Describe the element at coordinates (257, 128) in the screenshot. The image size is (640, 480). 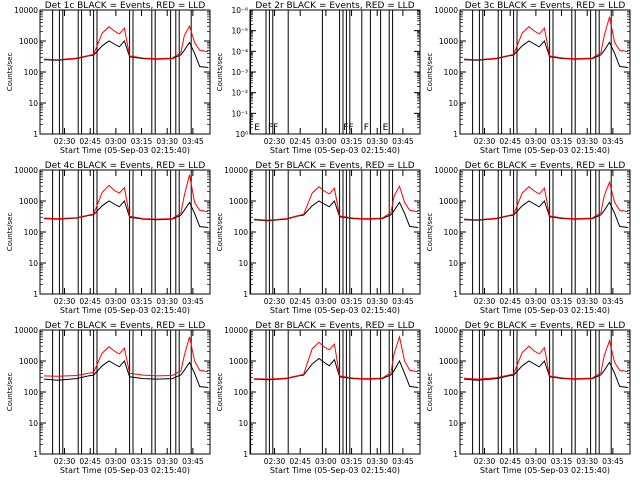
I see `flag-label: E` at that location.